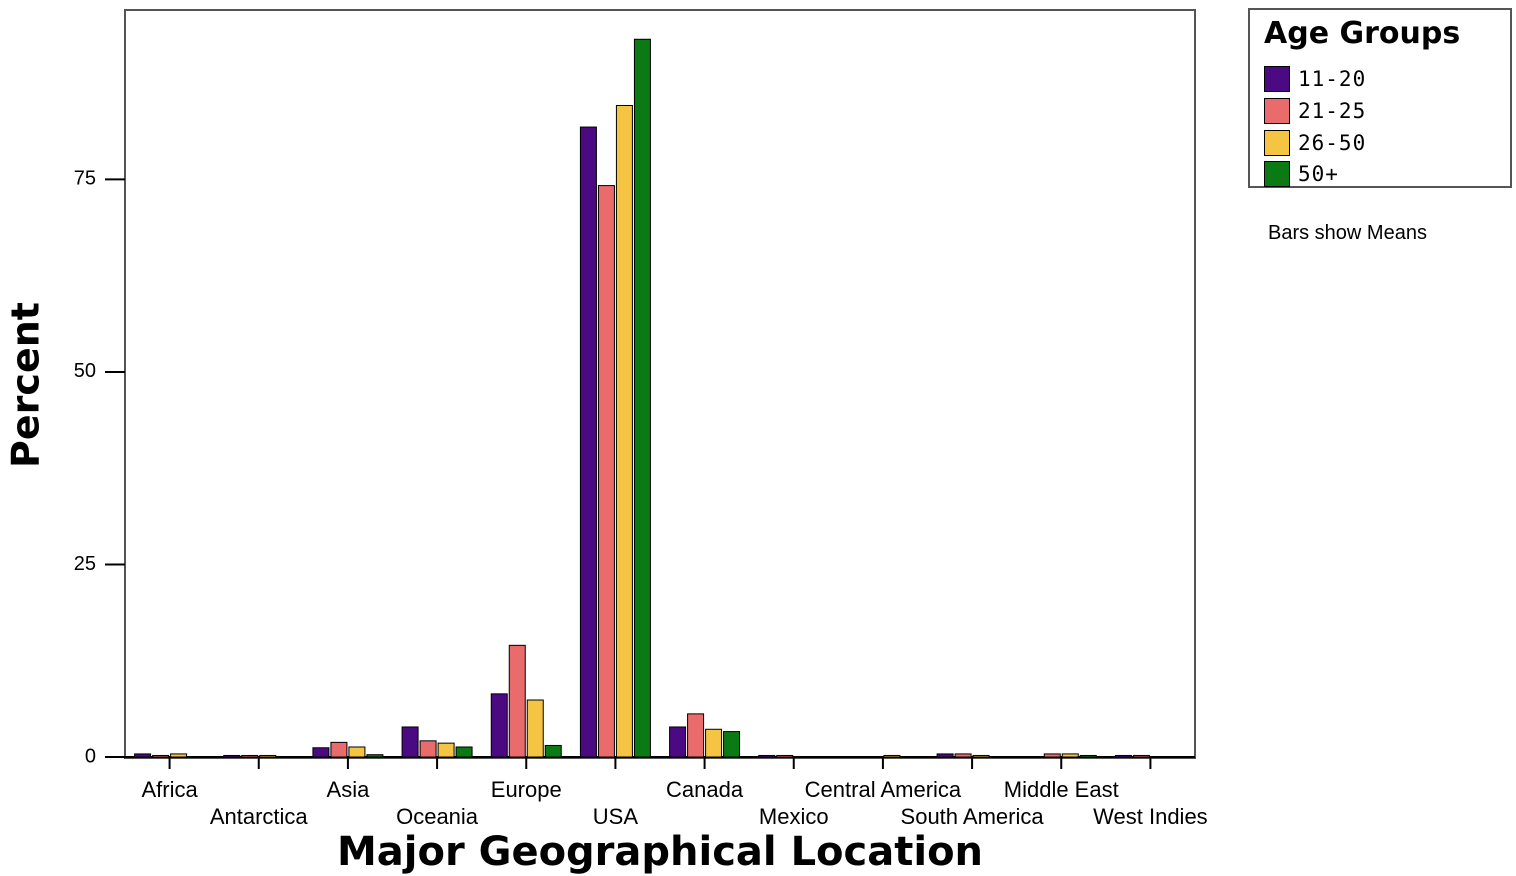  What do you see at coordinates (553, 751) in the screenshot?
I see `bar-europe-50-plus` at bounding box center [553, 751].